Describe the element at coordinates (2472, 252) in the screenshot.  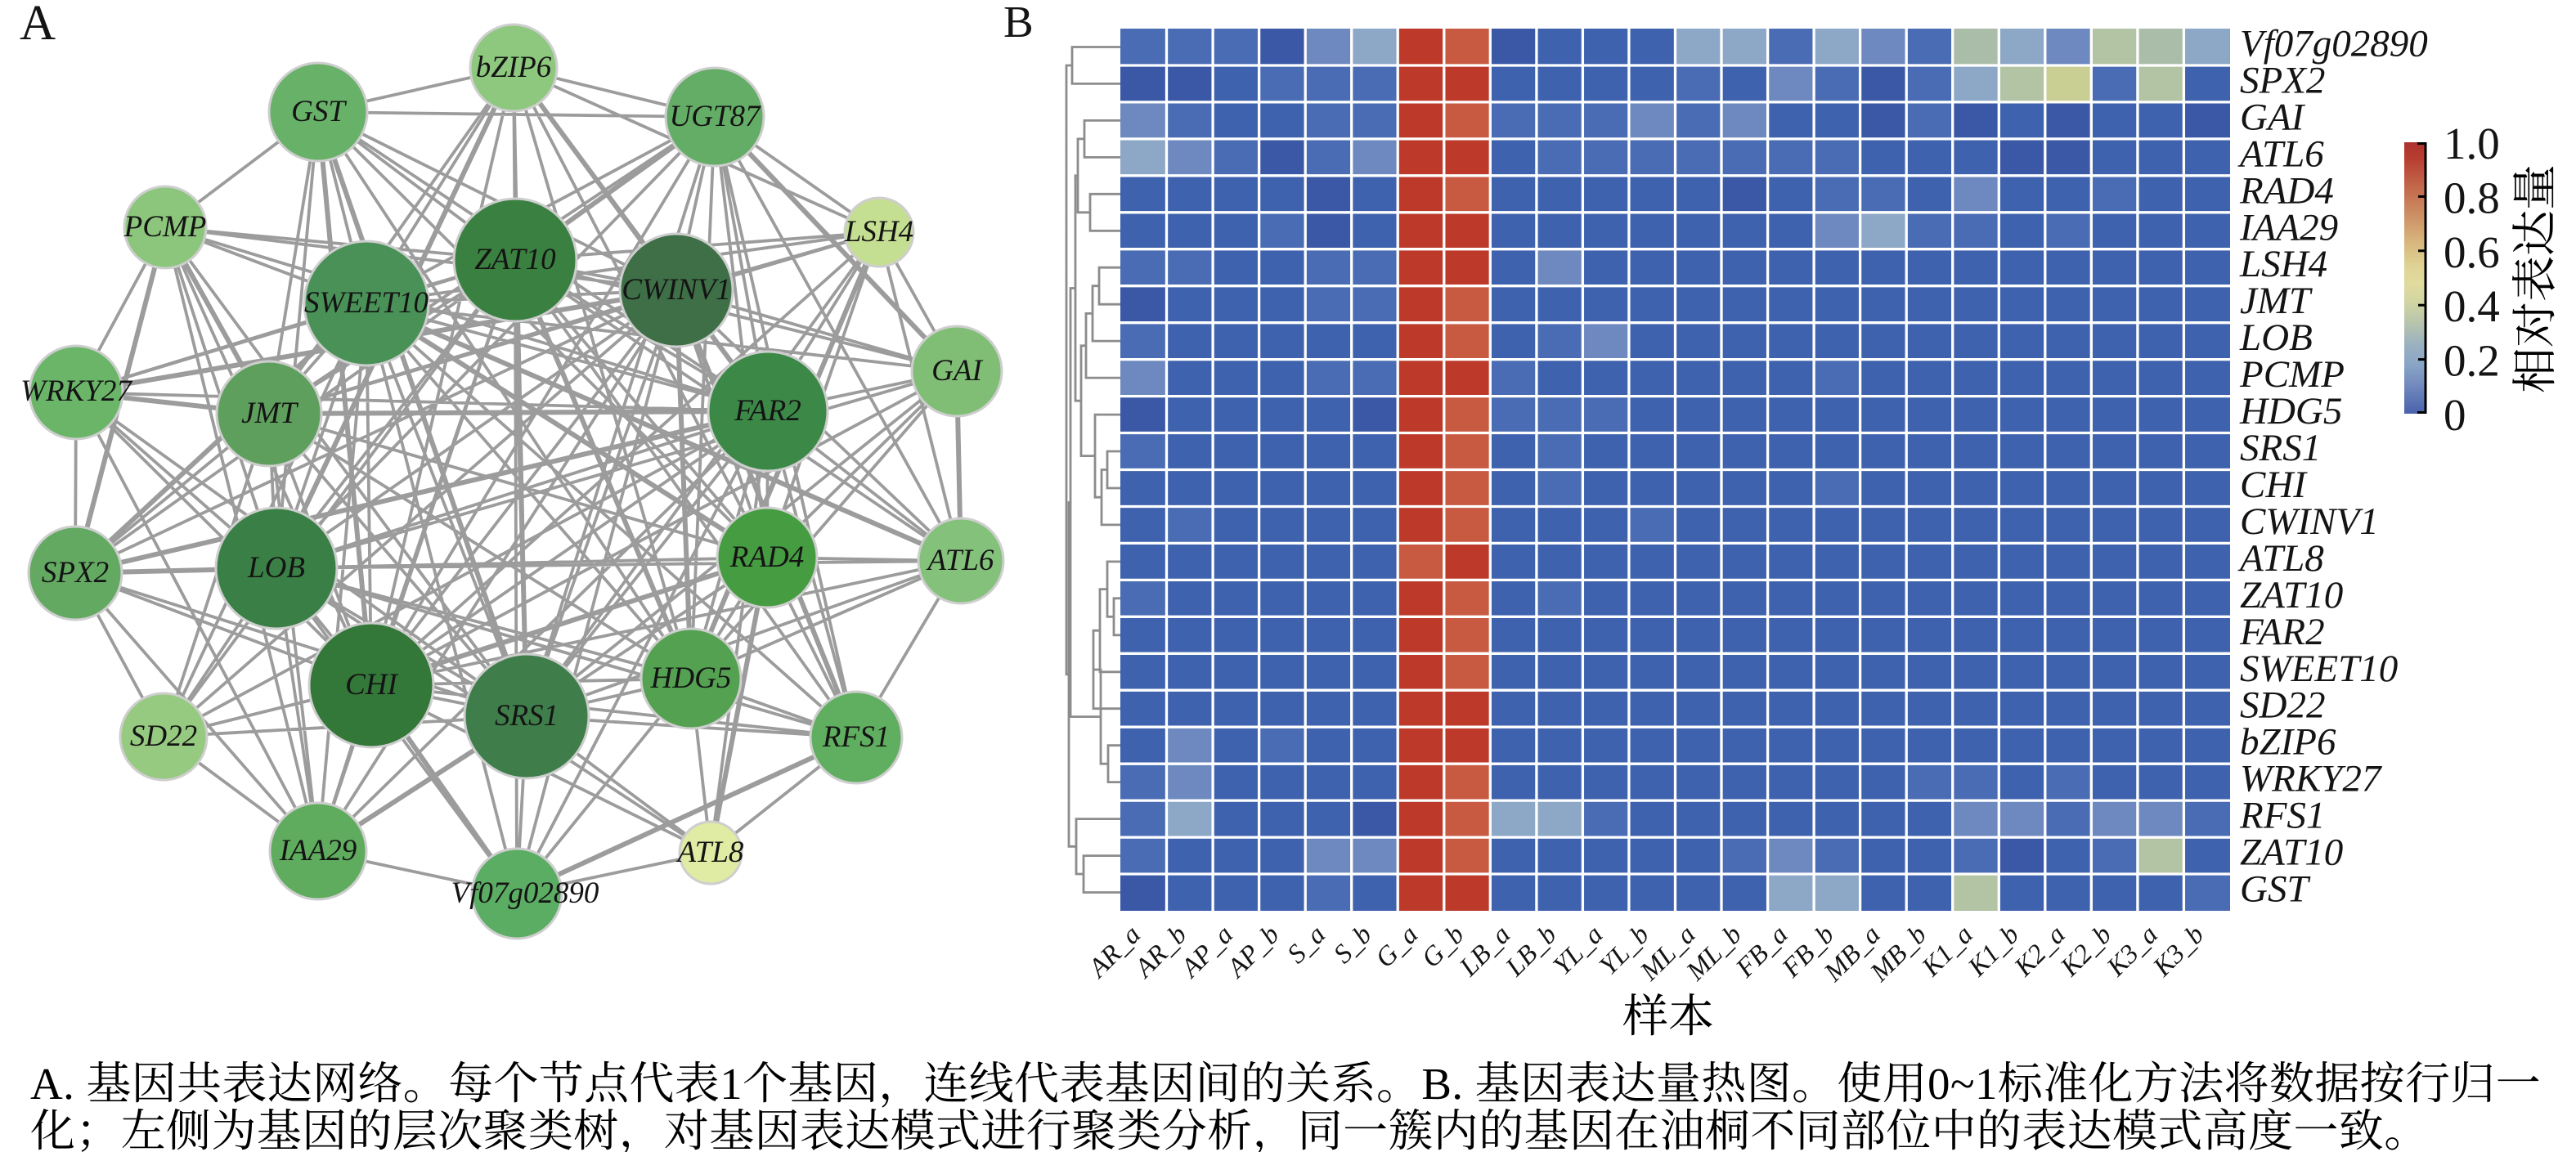
I see `svg-text: 0.6` at that location.